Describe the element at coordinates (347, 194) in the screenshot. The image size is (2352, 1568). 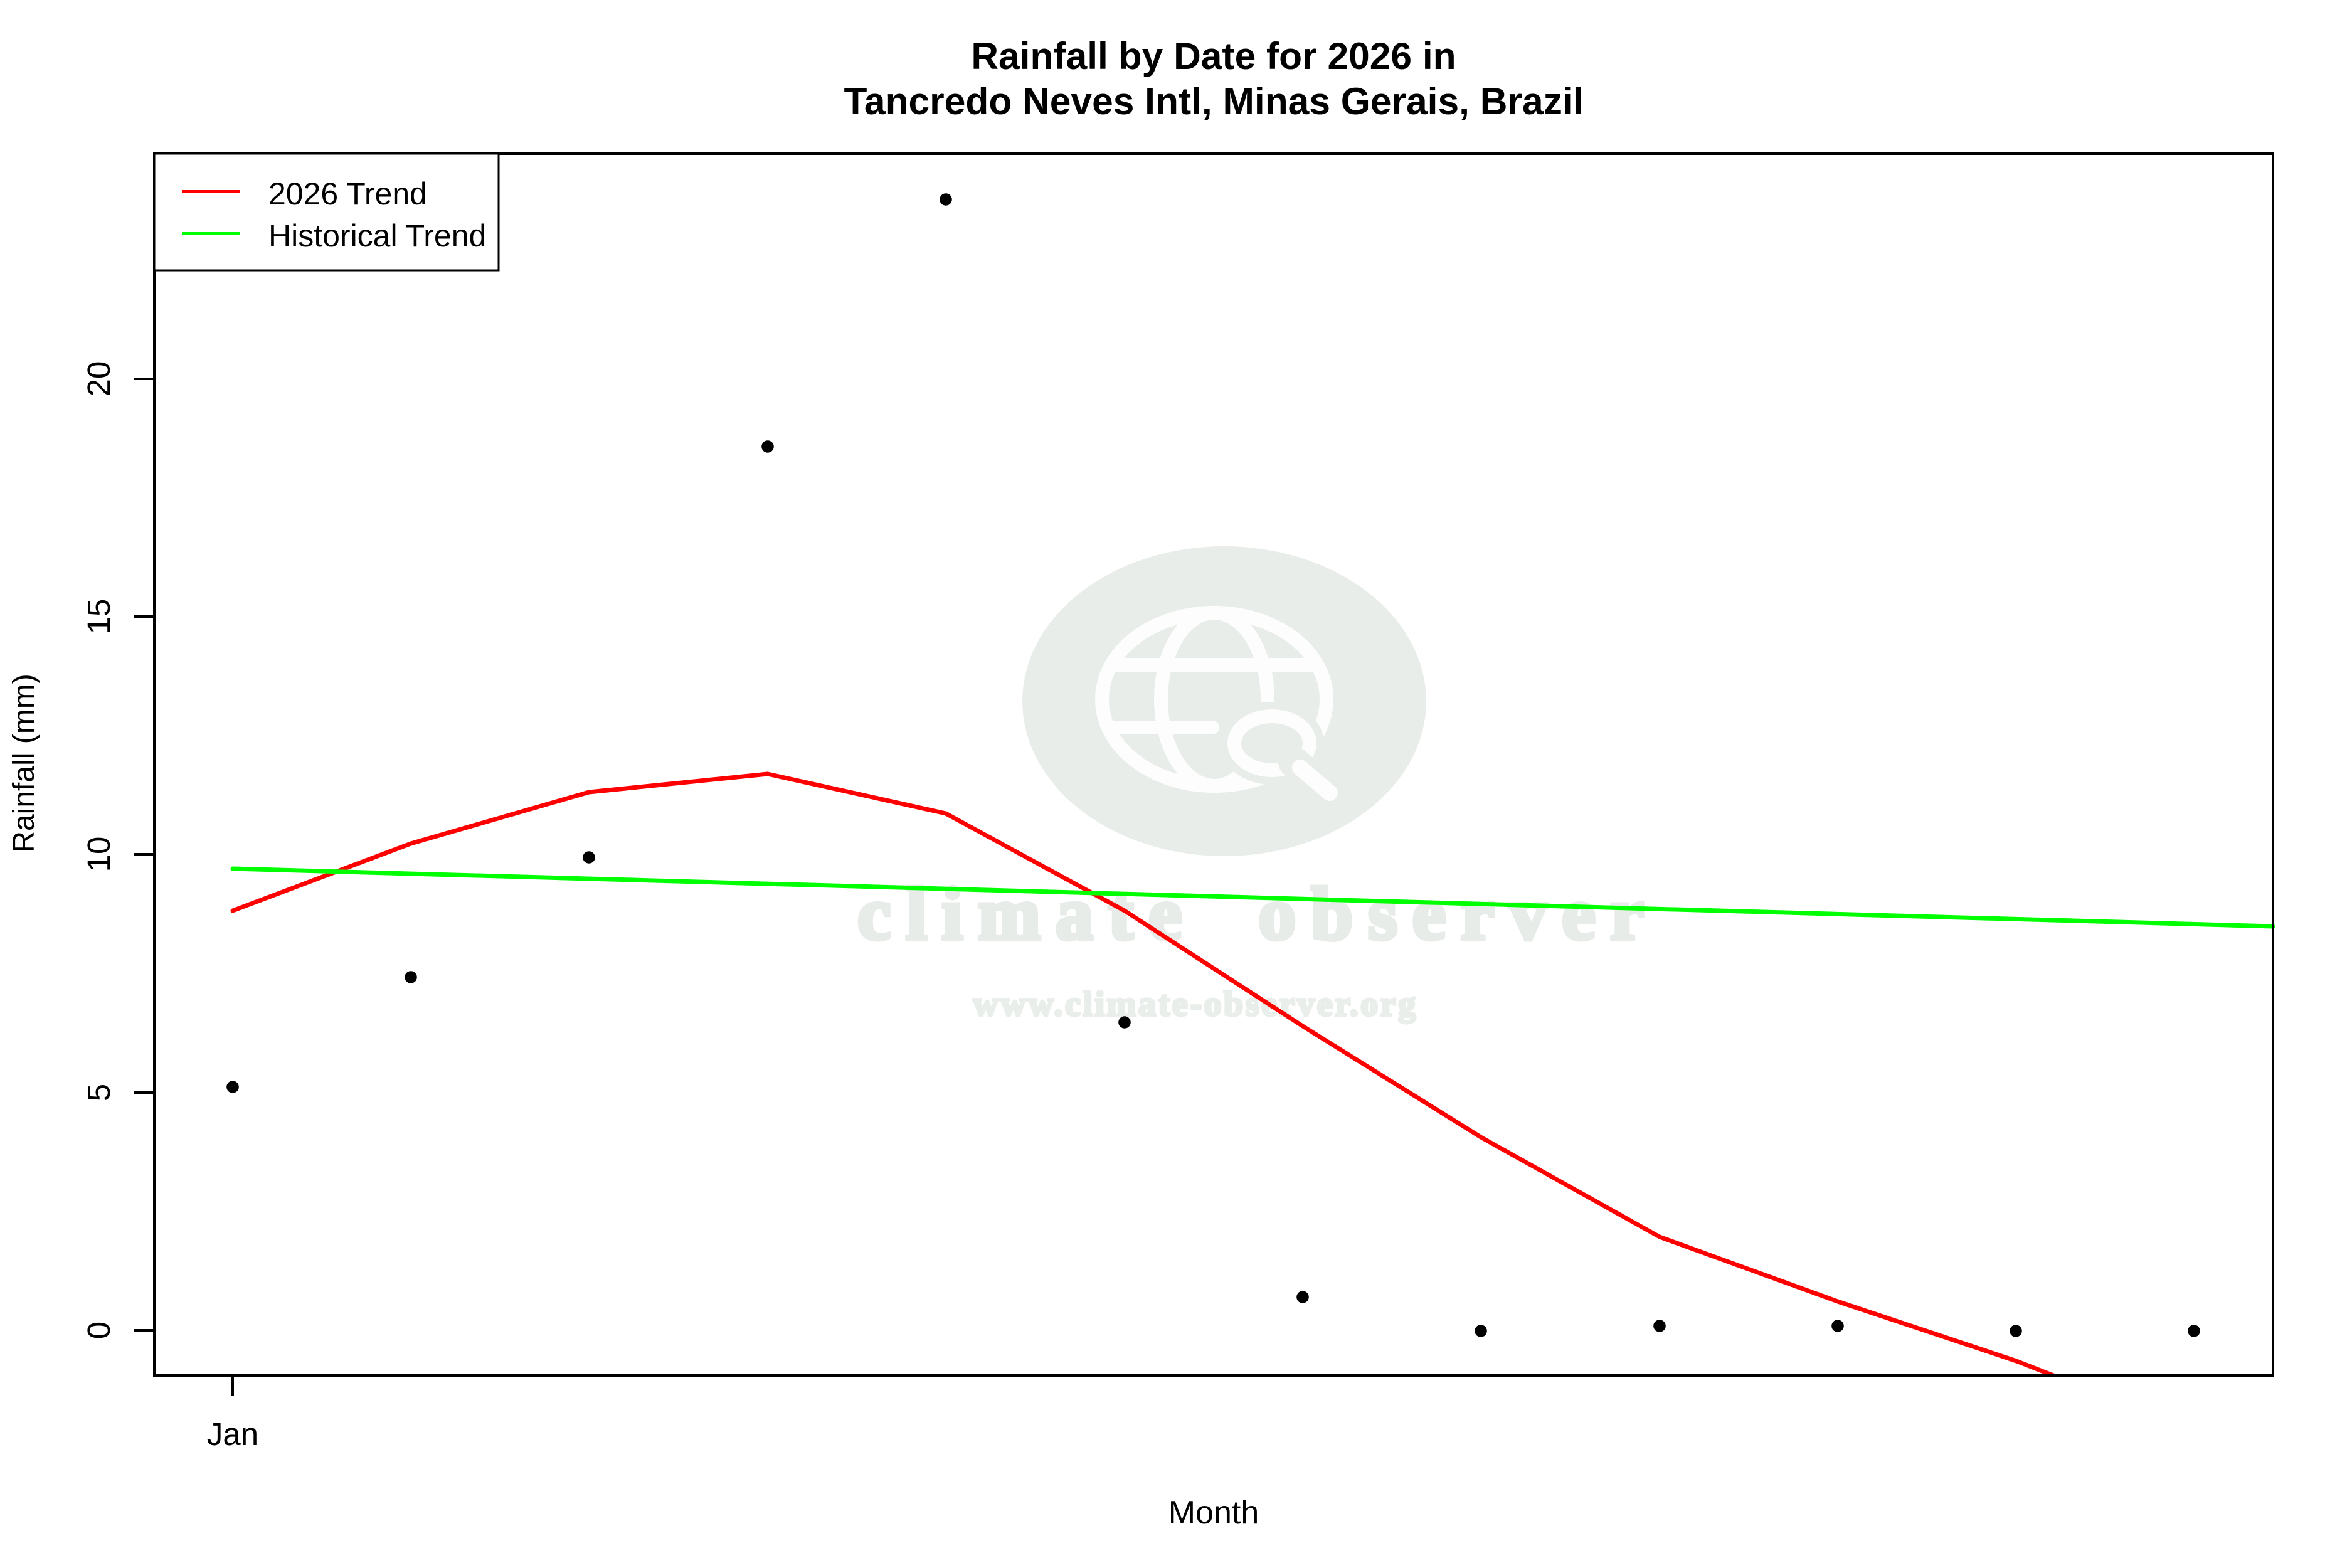
I see `svg-text: 2026 Trend` at that location.